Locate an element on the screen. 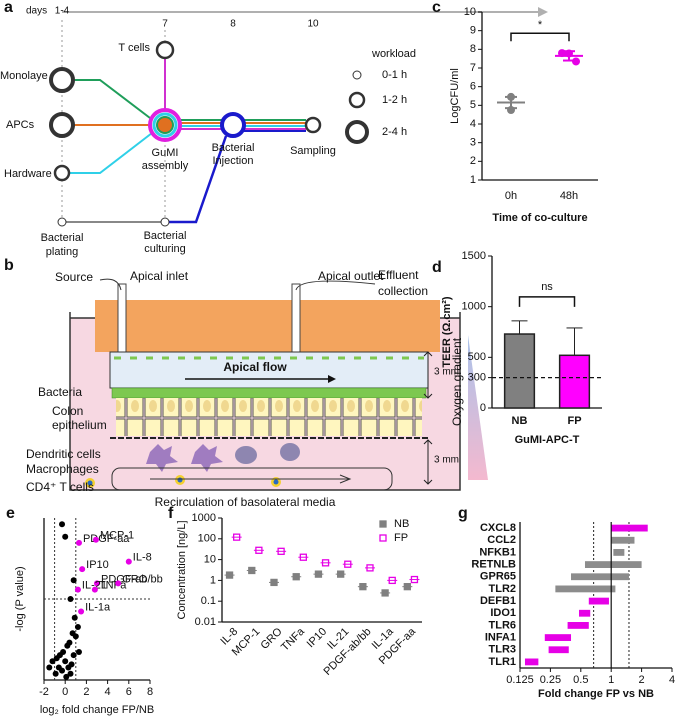 Image resolution: width=688 pixels, height=720 pixels. y-tick-label: 0.01 is located at coordinates (205, 622).